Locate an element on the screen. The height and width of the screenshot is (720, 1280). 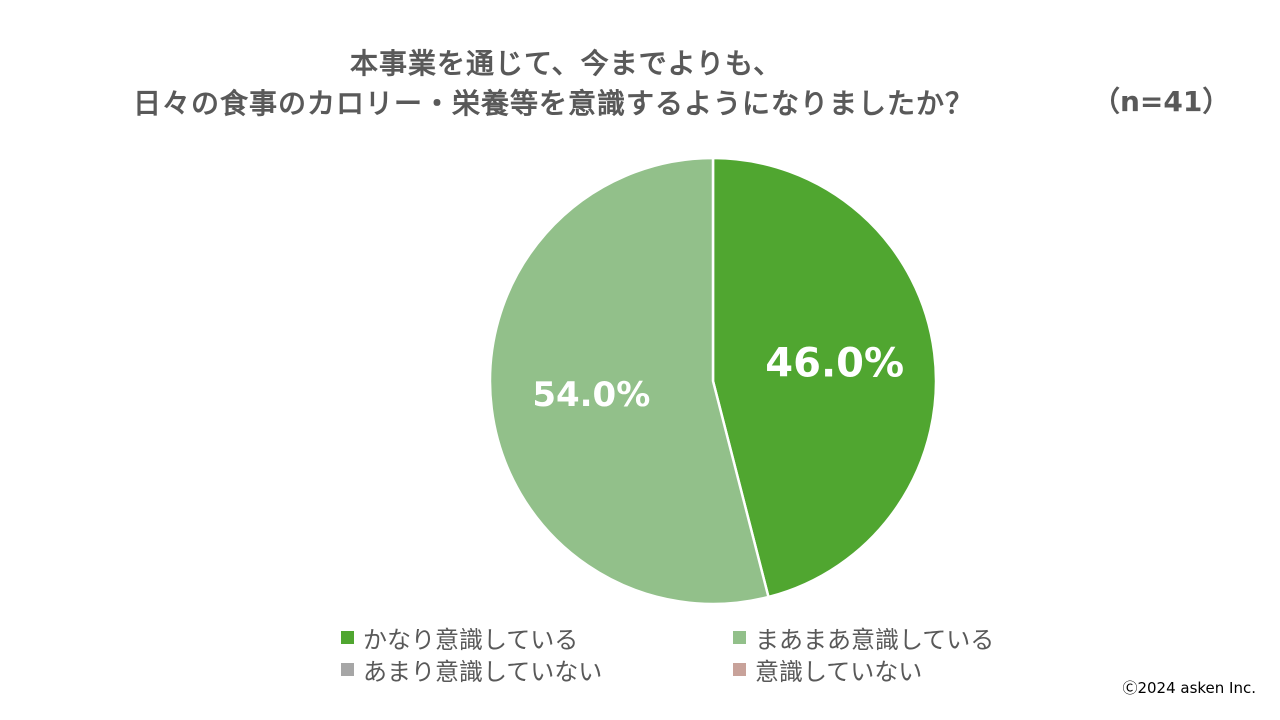
legend-item-1: まあまあ意識している is located at coordinates (863, 637).